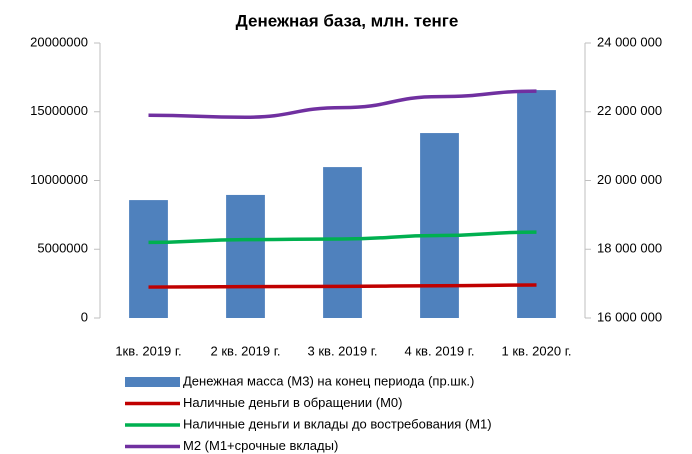  Describe the element at coordinates (292, 402) in the screenshot. I see `legend-label: Наличные деньги в обращении (М0)` at that location.